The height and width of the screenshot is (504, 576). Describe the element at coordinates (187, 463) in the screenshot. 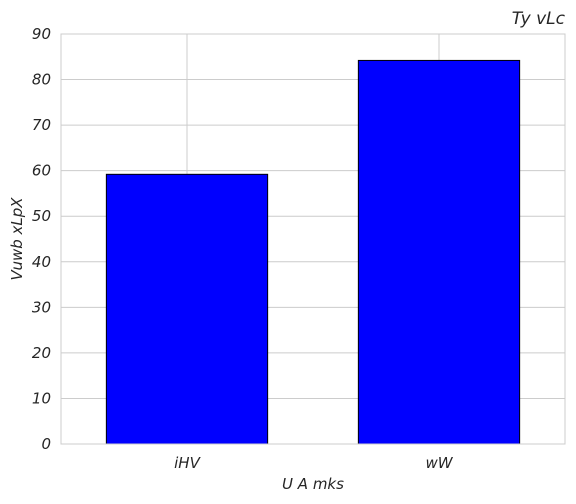

I see `x-tick-label: iHV` at that location.